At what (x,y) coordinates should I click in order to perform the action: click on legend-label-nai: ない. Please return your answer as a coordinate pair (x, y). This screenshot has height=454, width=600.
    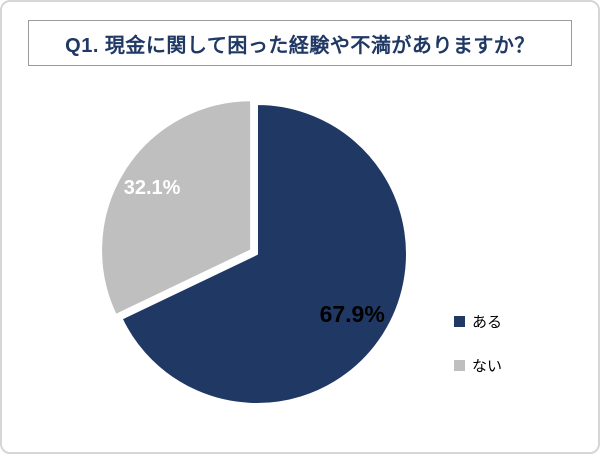
    Looking at the image, I should click on (487, 366).